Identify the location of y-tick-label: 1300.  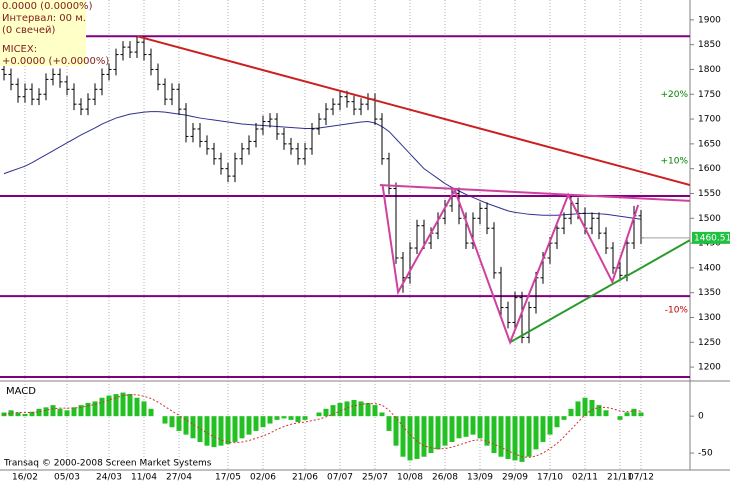
(709, 318).